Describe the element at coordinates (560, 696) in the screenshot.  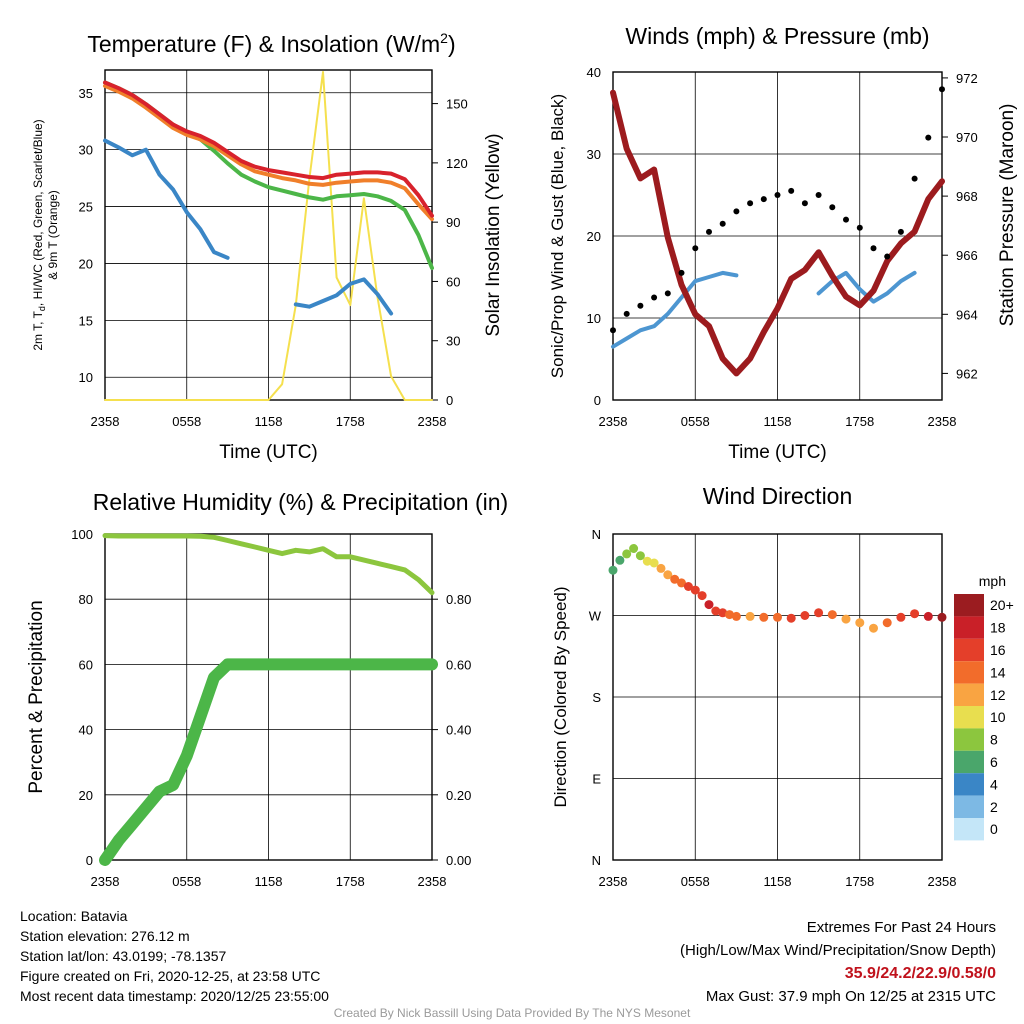
I see `y-axis-label: Direction (Colored By Speed)` at that location.